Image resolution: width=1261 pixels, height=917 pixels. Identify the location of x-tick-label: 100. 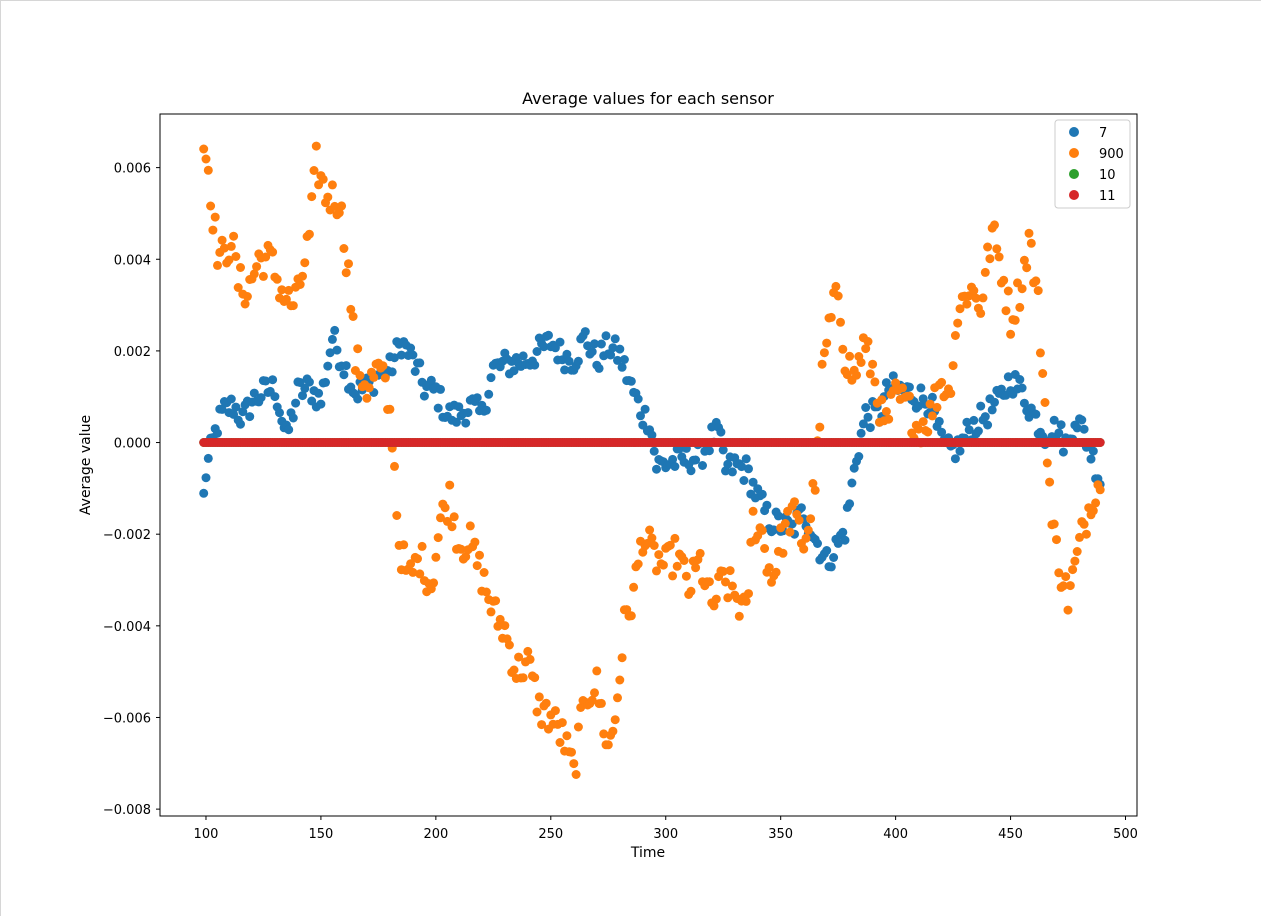
(206, 834).